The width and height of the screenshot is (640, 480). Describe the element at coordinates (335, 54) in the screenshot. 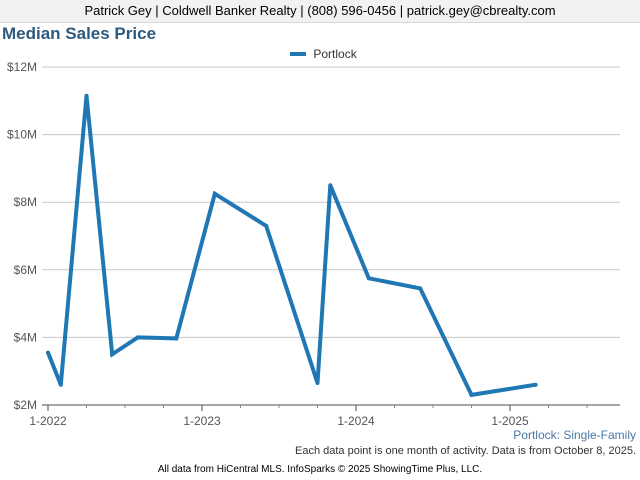

I see `legend-label: Portlock` at that location.